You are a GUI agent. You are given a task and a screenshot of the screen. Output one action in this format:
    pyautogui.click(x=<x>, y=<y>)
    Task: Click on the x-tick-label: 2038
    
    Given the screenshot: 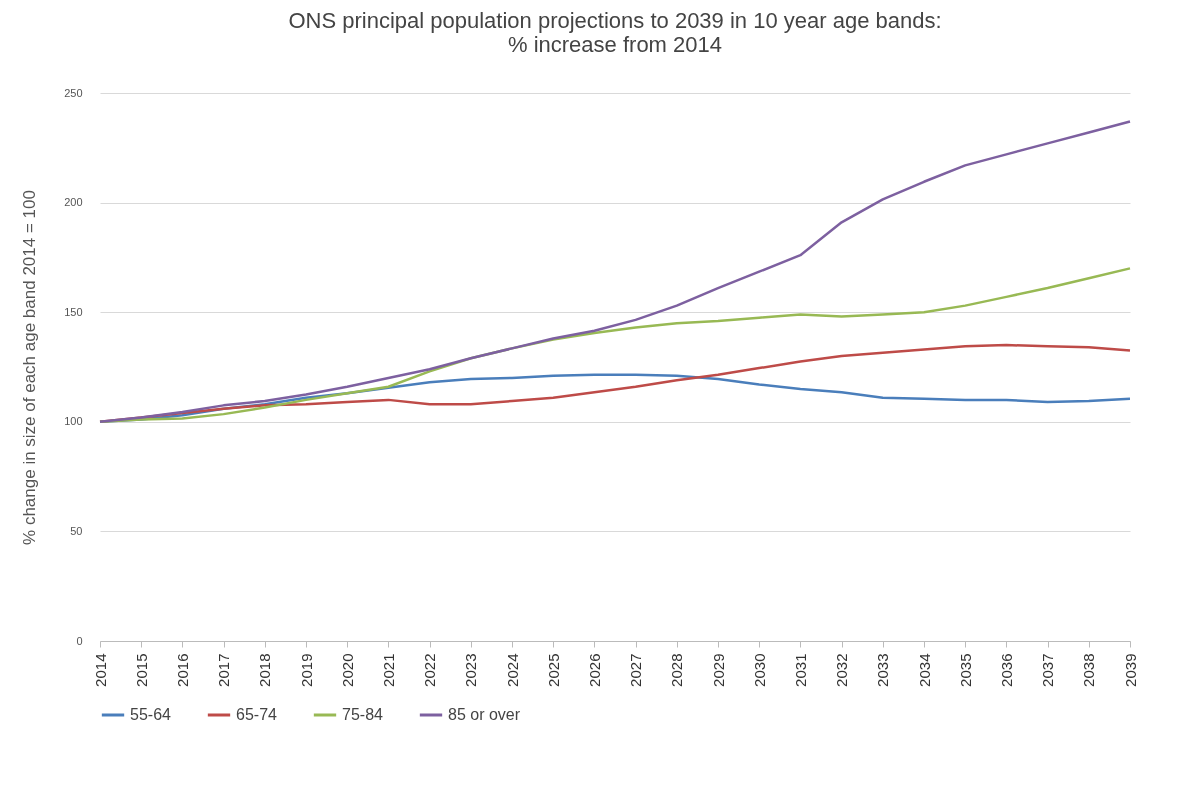 What is the action you would take?
    pyautogui.click(x=1089, y=670)
    